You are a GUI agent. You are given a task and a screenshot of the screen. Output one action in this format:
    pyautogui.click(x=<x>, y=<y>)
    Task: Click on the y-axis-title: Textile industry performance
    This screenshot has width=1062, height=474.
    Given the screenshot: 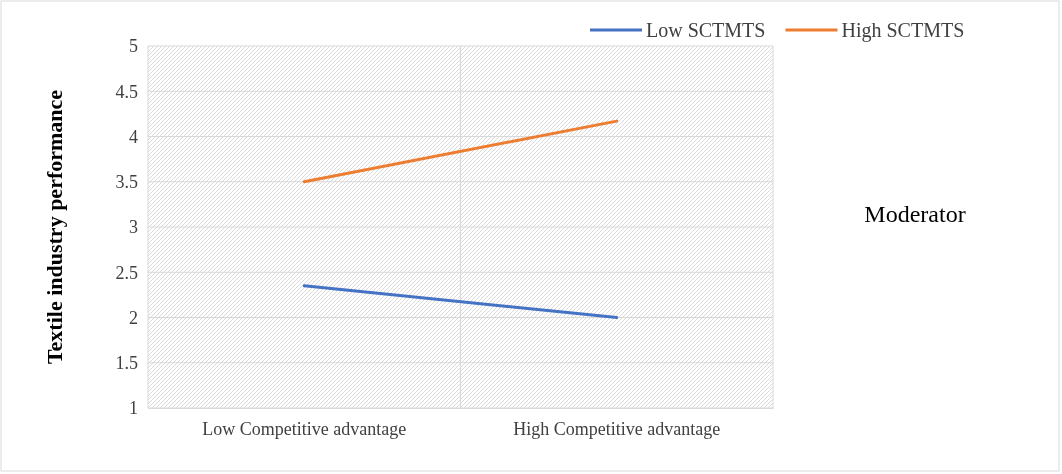 What is the action you would take?
    pyautogui.click(x=54, y=227)
    